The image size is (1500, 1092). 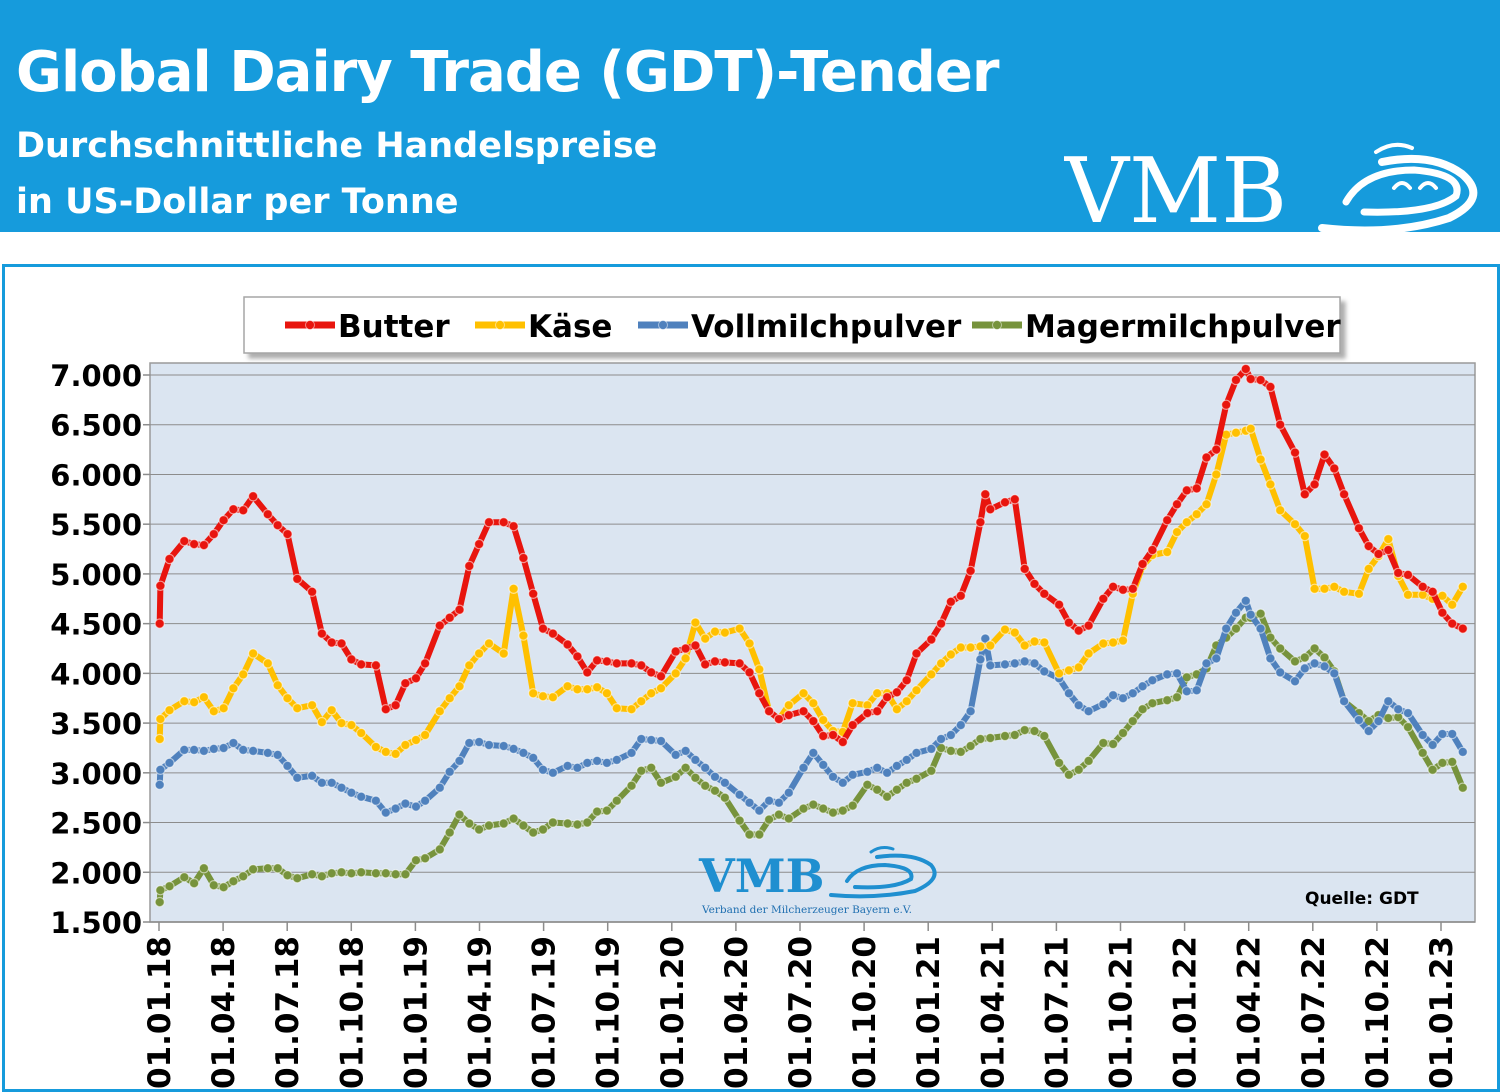 I want to click on x-tick-label: 01.04.21, so click(x=993, y=1012).